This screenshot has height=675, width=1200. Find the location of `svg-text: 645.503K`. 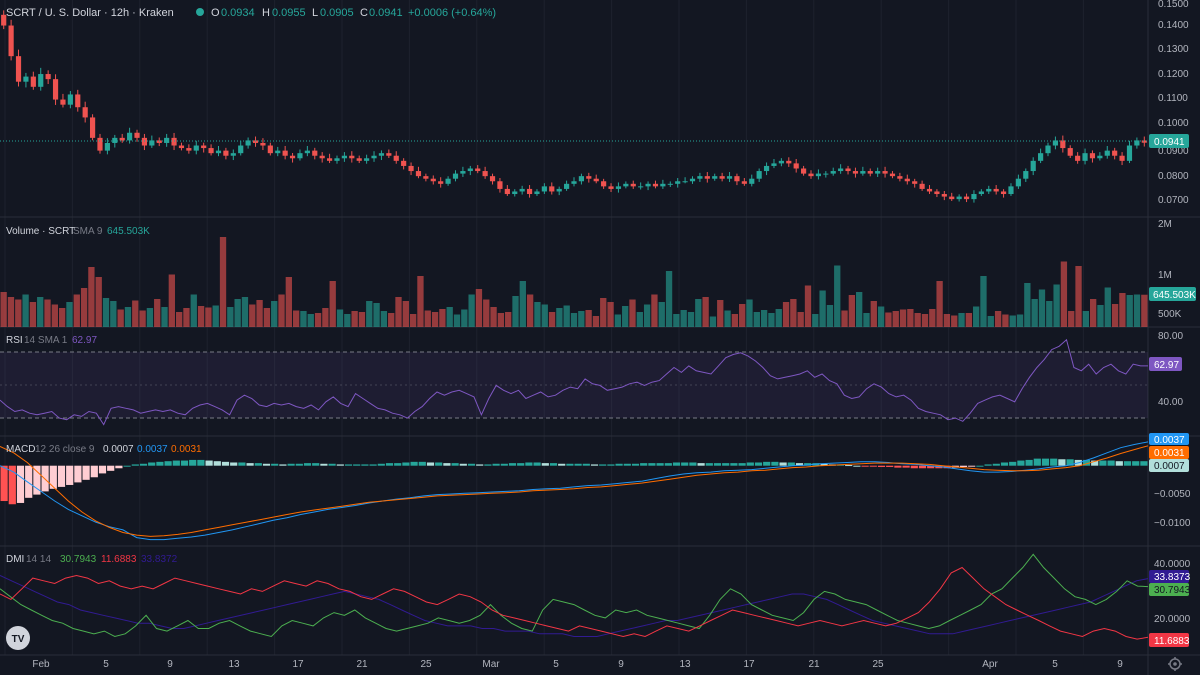

svg-text: 645.503K is located at coordinates (1174, 295).